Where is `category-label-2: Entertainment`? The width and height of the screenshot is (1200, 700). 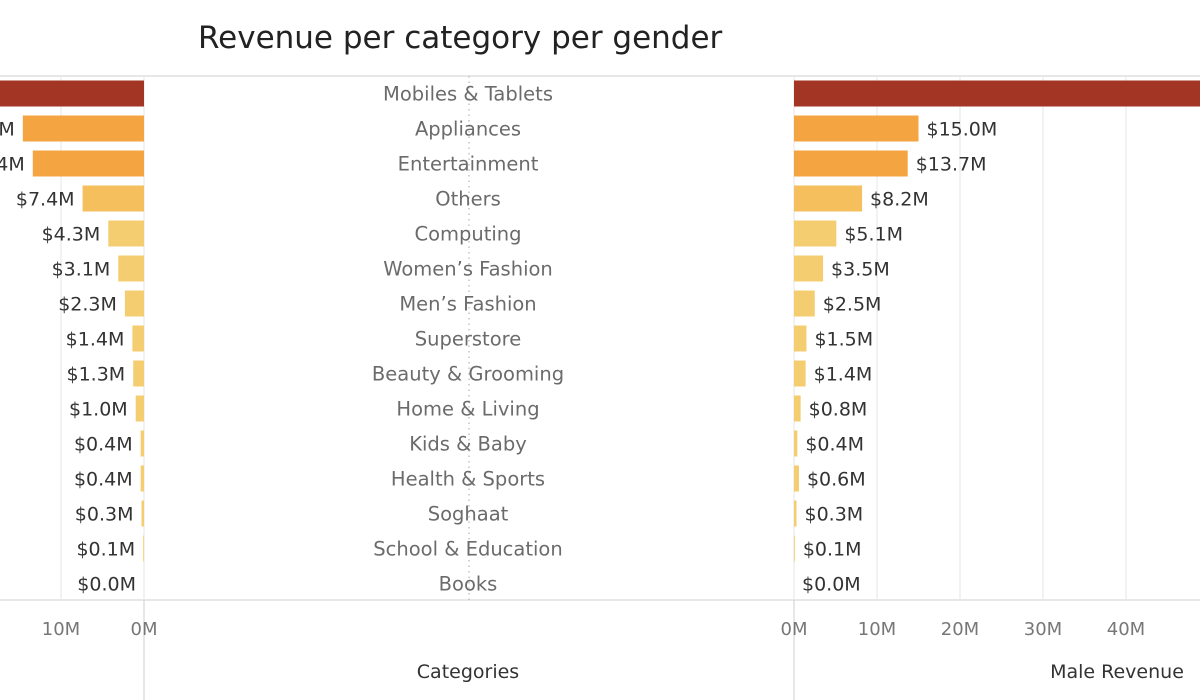 category-label-2: Entertainment is located at coordinates (468, 164).